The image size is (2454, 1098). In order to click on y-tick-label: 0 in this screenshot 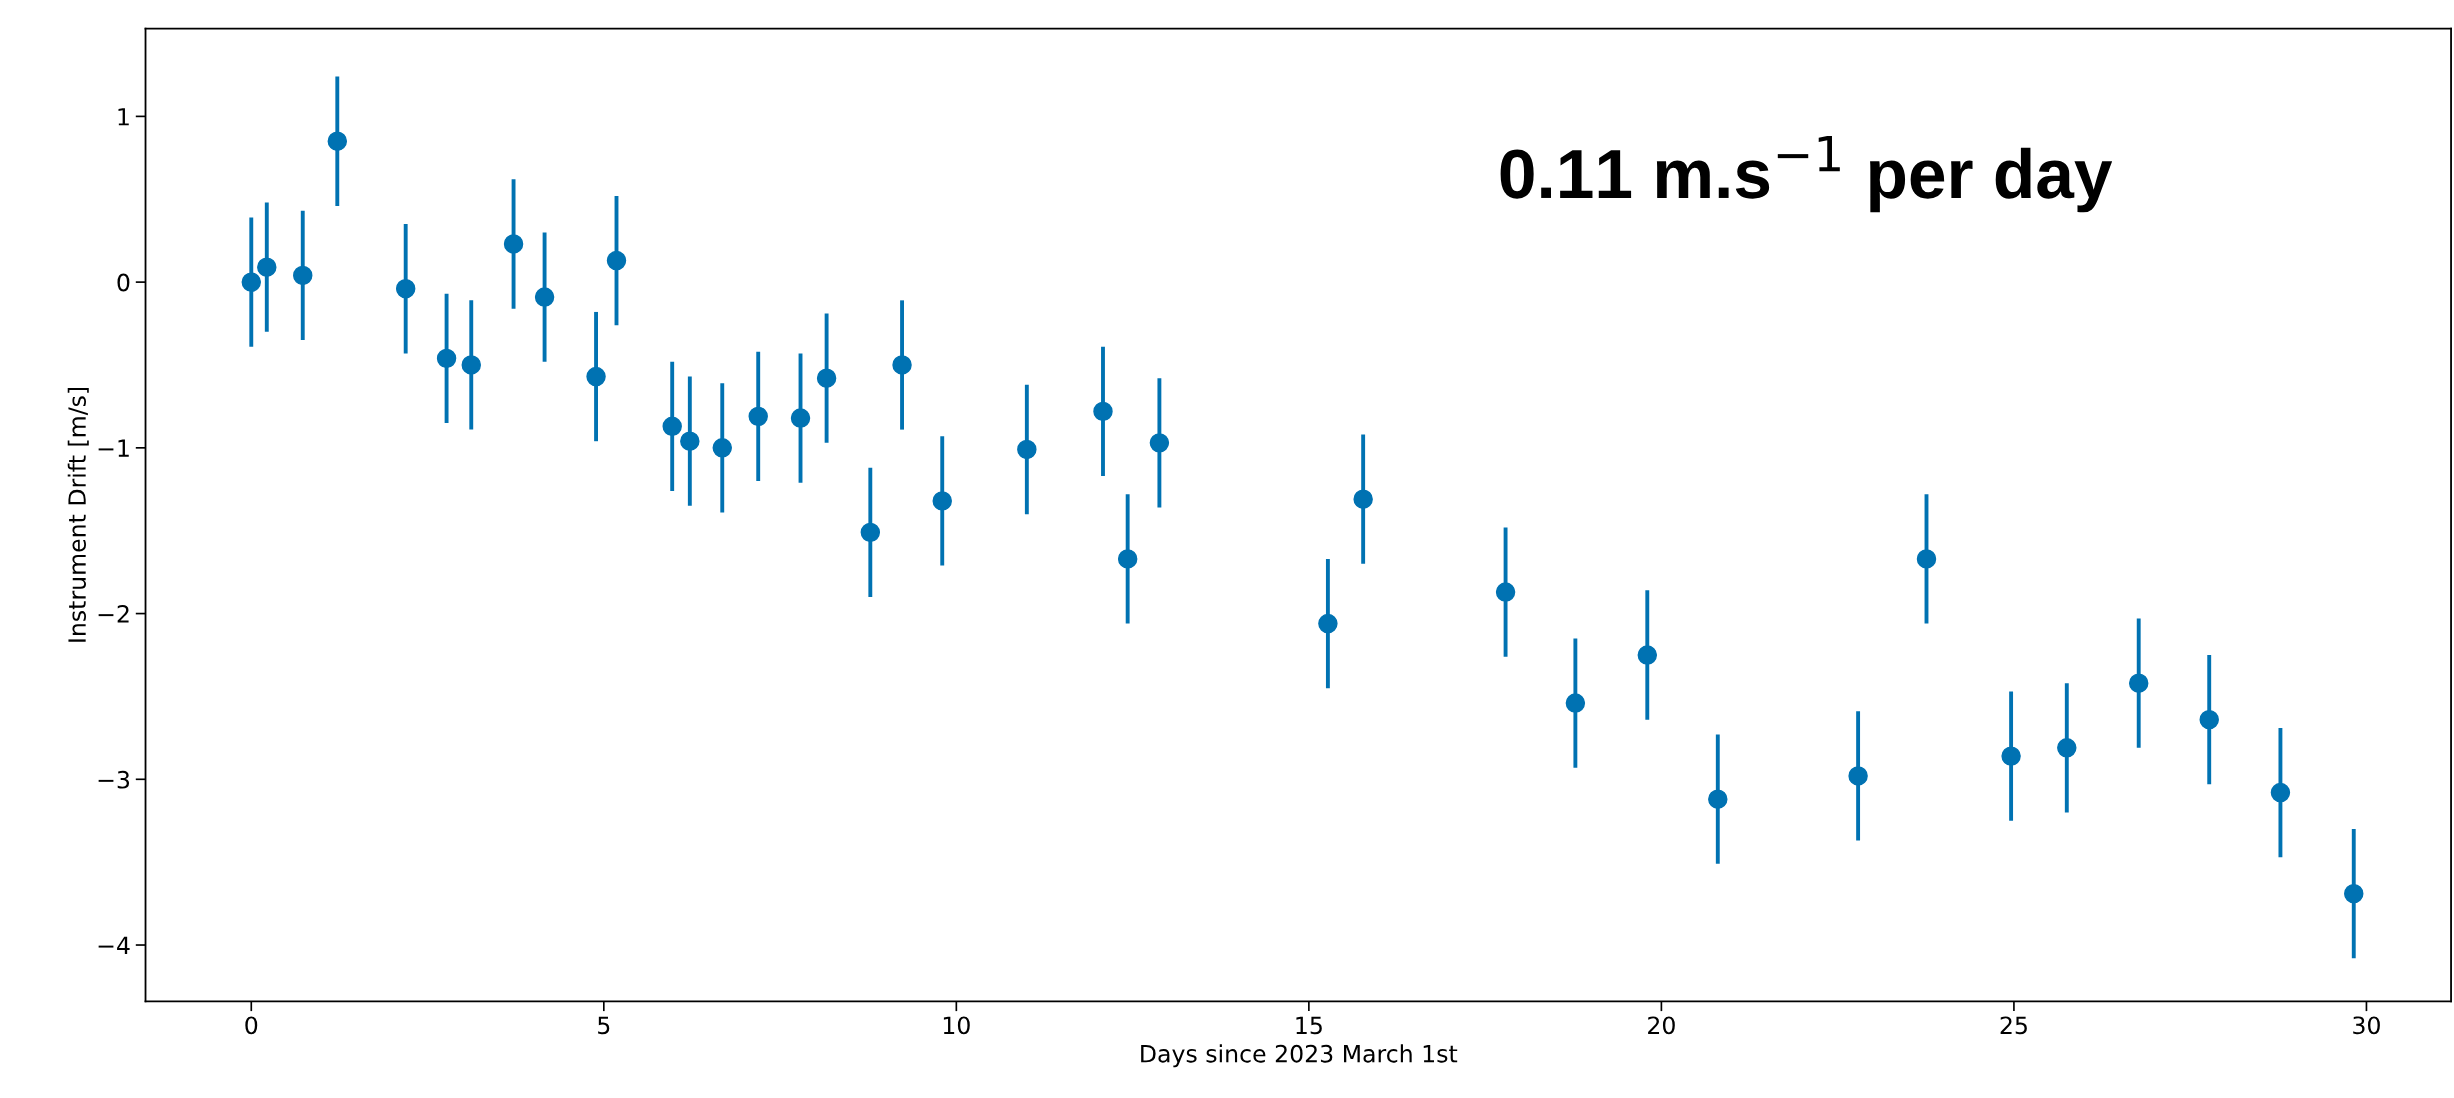, I will do `click(123, 282)`.